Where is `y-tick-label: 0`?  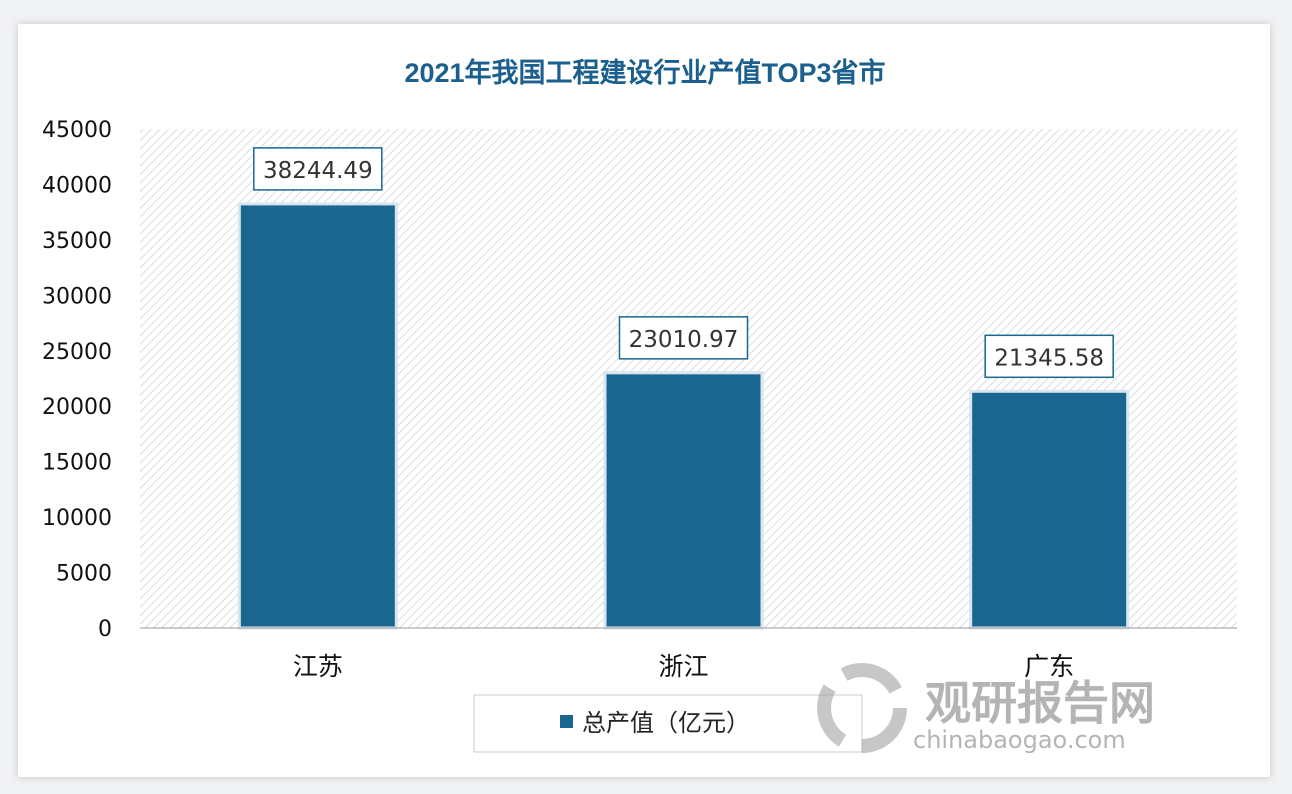
y-tick-label: 0 is located at coordinates (105, 629).